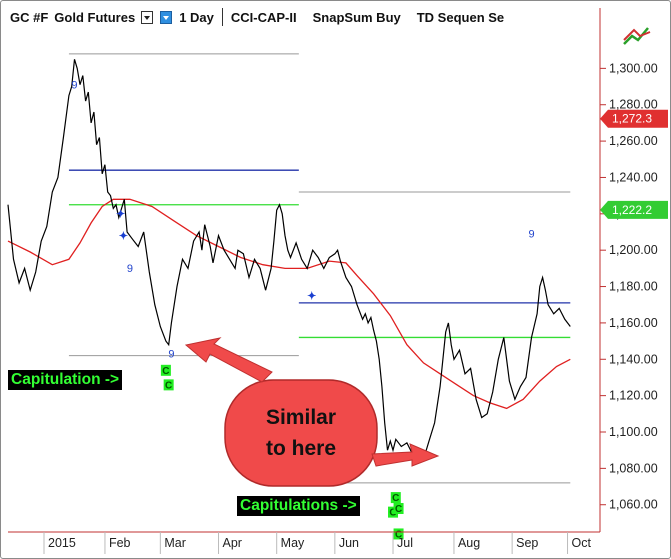 The width and height of the screenshot is (671, 559). I want to click on td-nine-mark-0: 9, so click(74, 85).